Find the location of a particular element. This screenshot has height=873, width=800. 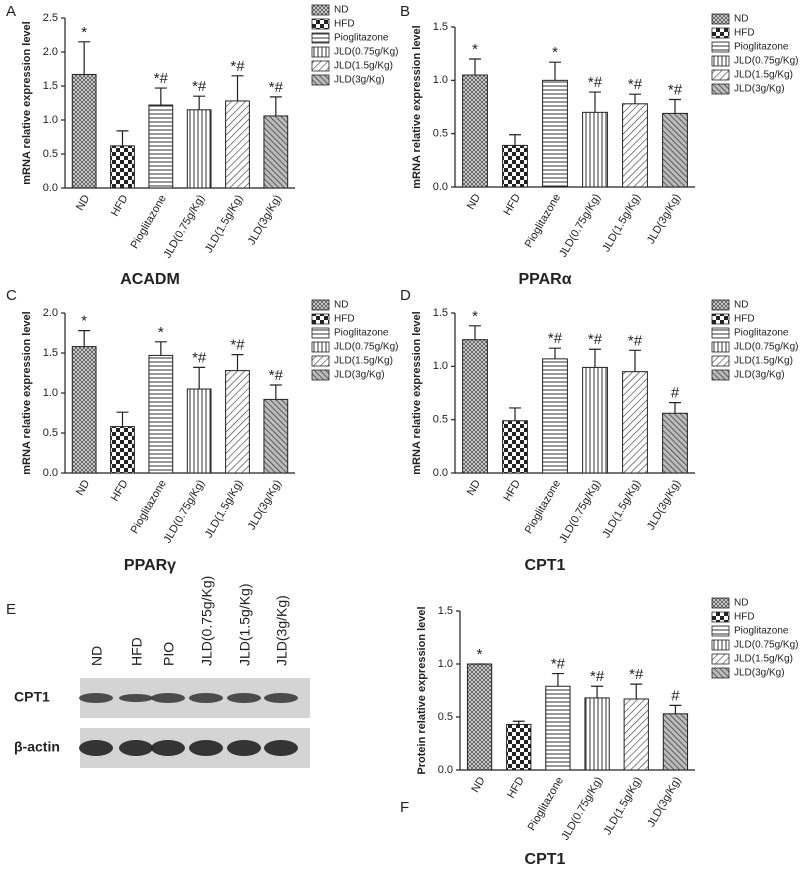

chart-title: ACADM is located at coordinates (150, 279).